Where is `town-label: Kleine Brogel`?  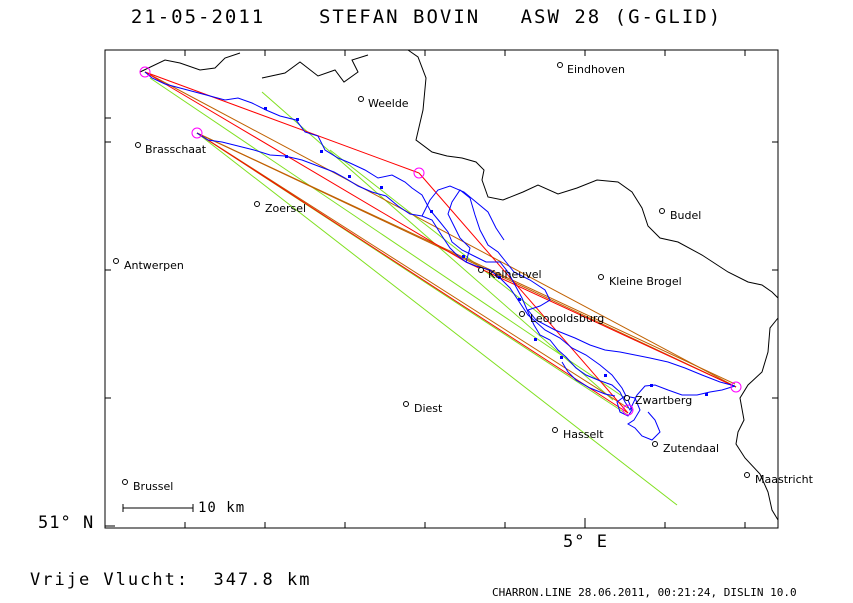 town-label: Kleine Brogel is located at coordinates (645, 281).